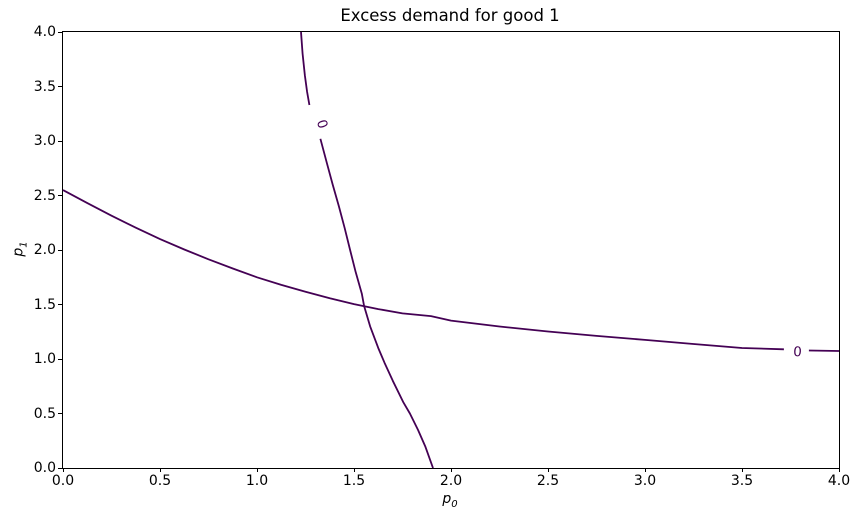 The image size is (858, 523). I want to click on y-tick-label: 2.0, so click(44, 250).